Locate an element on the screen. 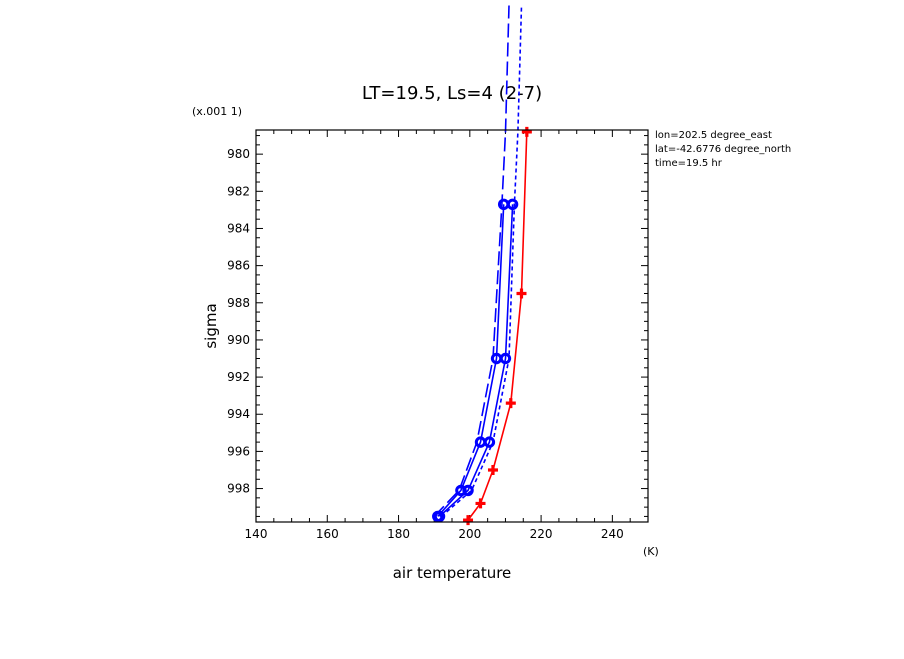  y-tick-label: 984 is located at coordinates (238, 228).